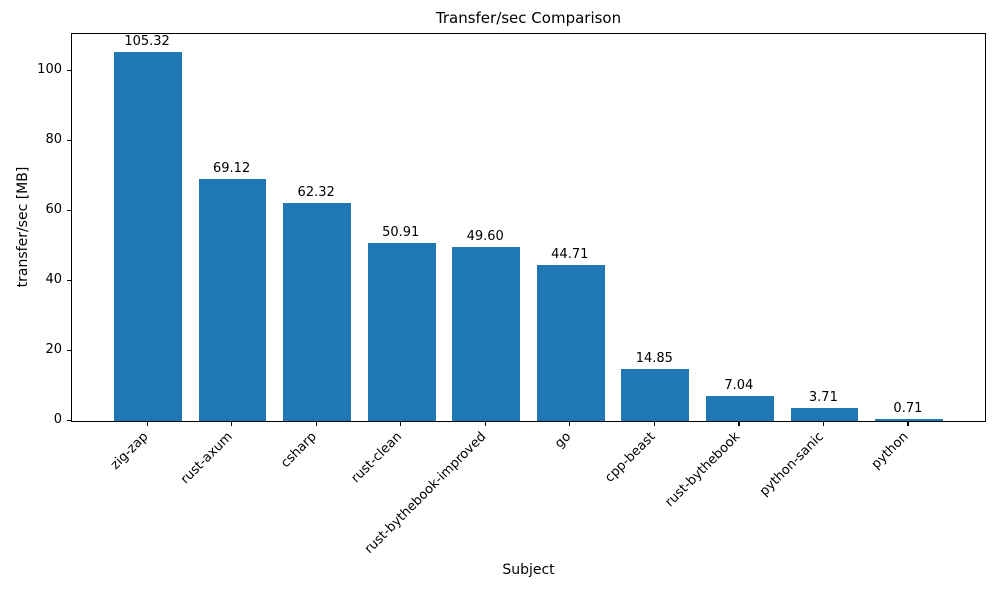 The width and height of the screenshot is (1000, 600). I want to click on x-tick-label: go, so click(562, 440).